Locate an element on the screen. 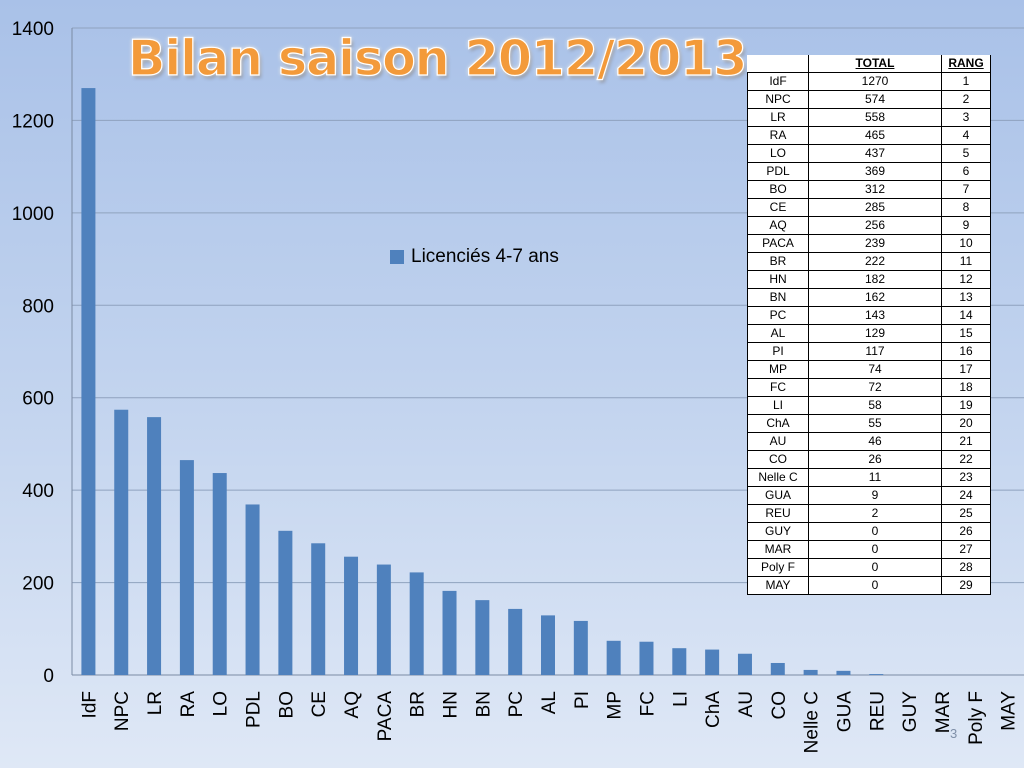 This screenshot has height=768, width=1024. table-row: REU 2 25 is located at coordinates (869, 513).